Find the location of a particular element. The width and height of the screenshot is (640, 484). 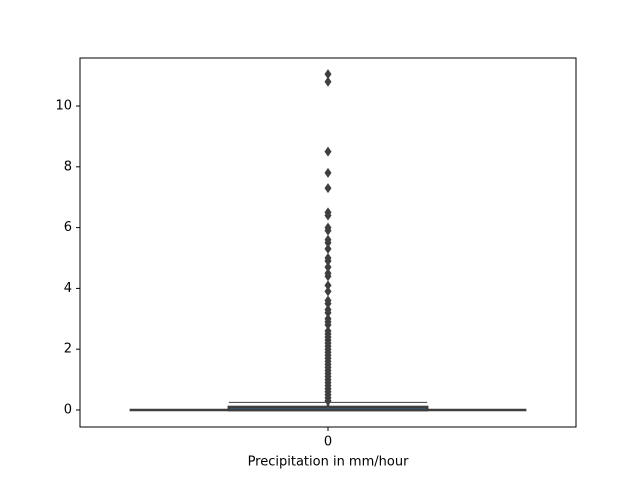

y-tick-label: 4 is located at coordinates (68, 288).